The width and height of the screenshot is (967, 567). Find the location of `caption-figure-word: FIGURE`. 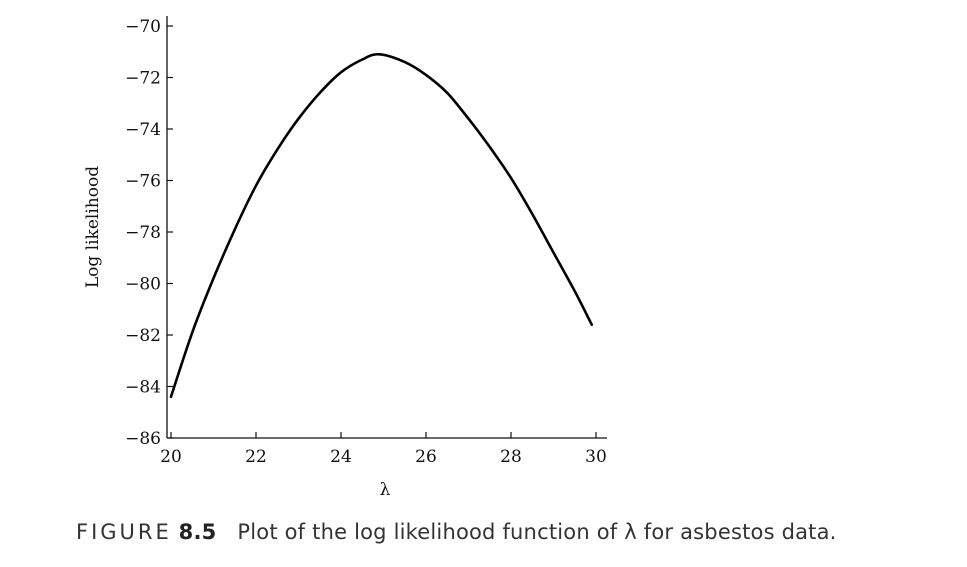

caption-figure-word: FIGURE is located at coordinates (124, 532).